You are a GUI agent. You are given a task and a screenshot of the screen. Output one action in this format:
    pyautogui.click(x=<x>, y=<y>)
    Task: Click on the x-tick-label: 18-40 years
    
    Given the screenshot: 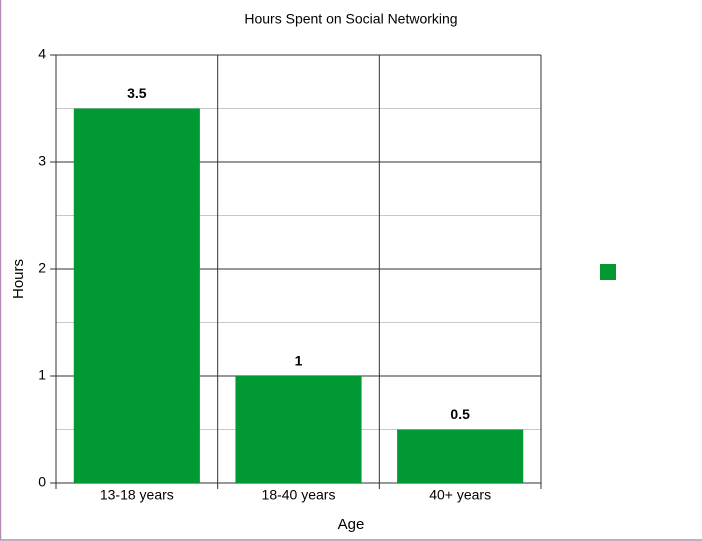 What is the action you would take?
    pyautogui.click(x=299, y=495)
    